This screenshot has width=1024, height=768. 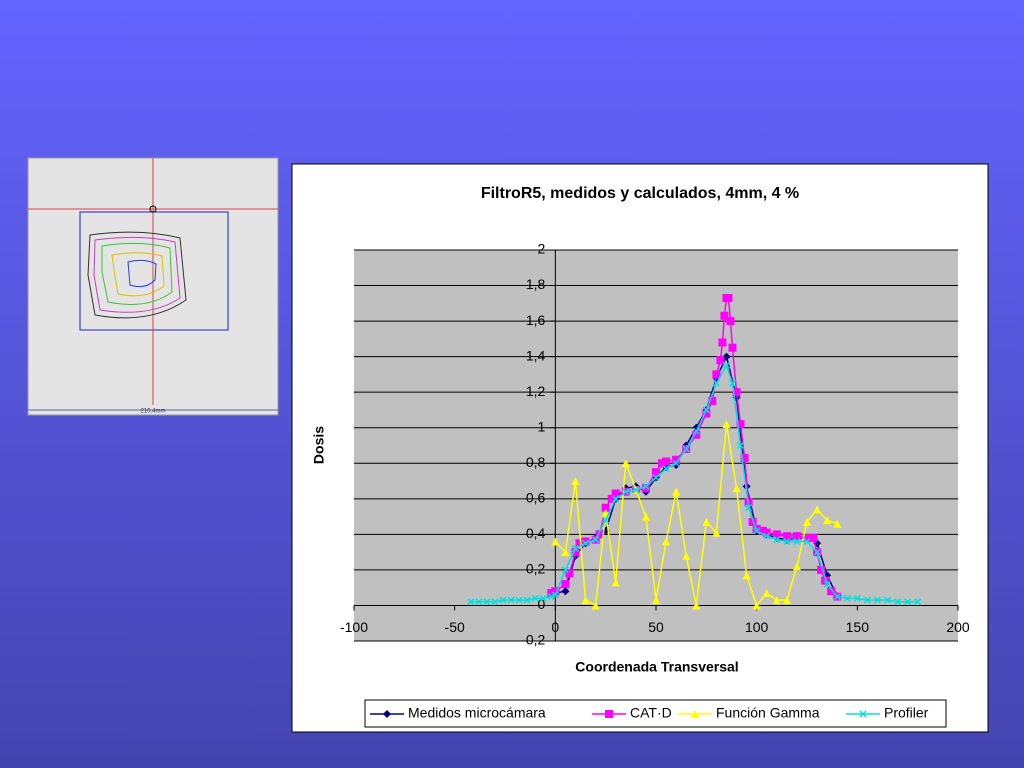 I want to click on y-tick-label: 0,4, so click(x=536, y=533).